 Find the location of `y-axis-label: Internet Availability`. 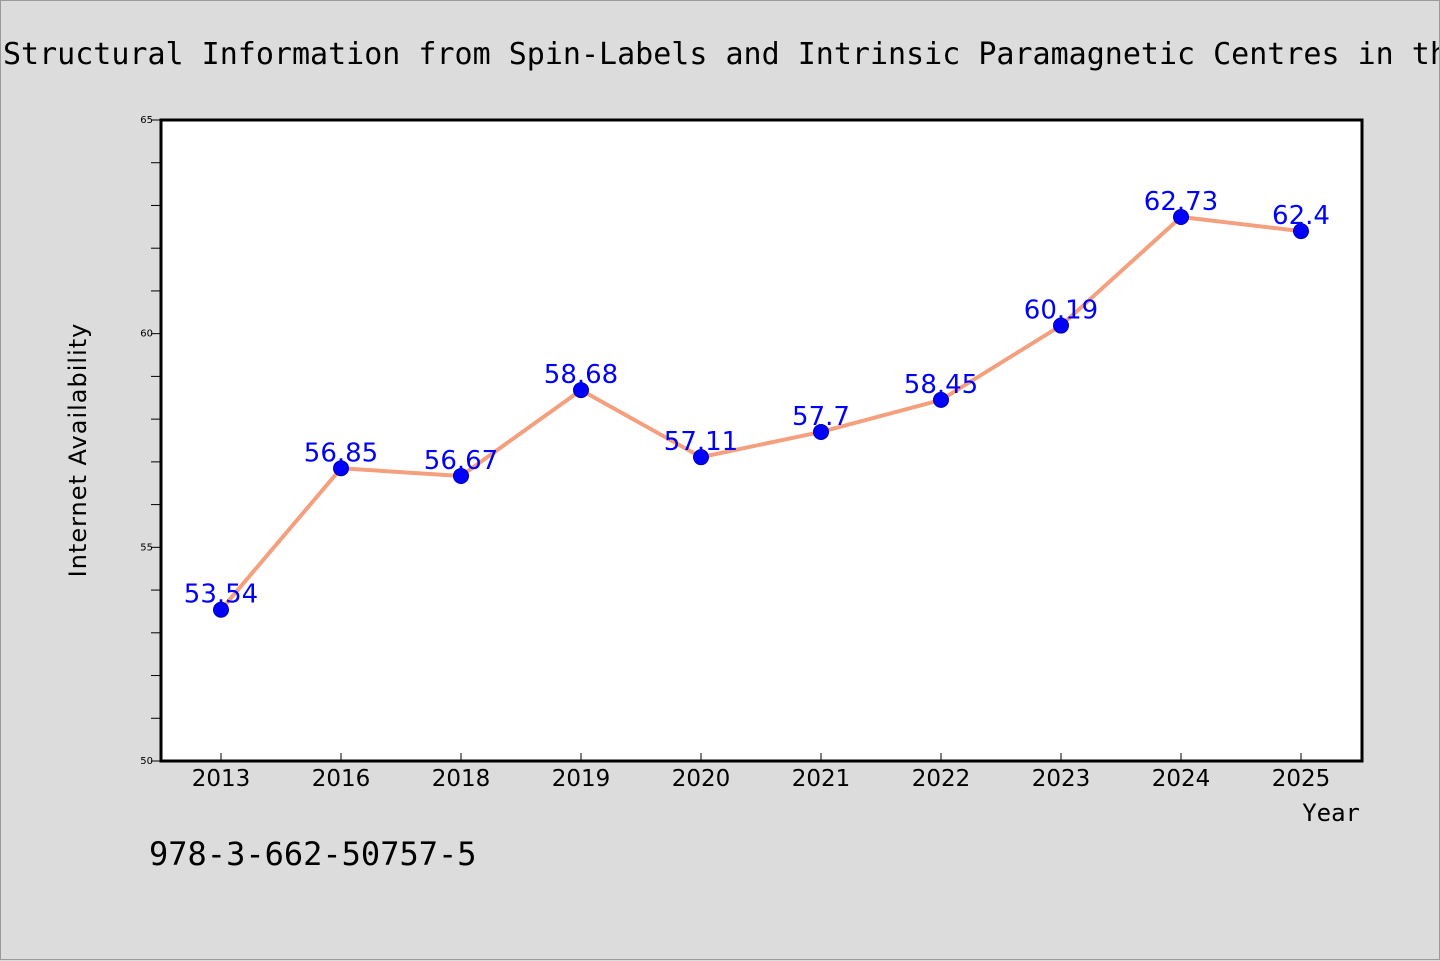

y-axis-label: Internet Availability is located at coordinates (78, 450).